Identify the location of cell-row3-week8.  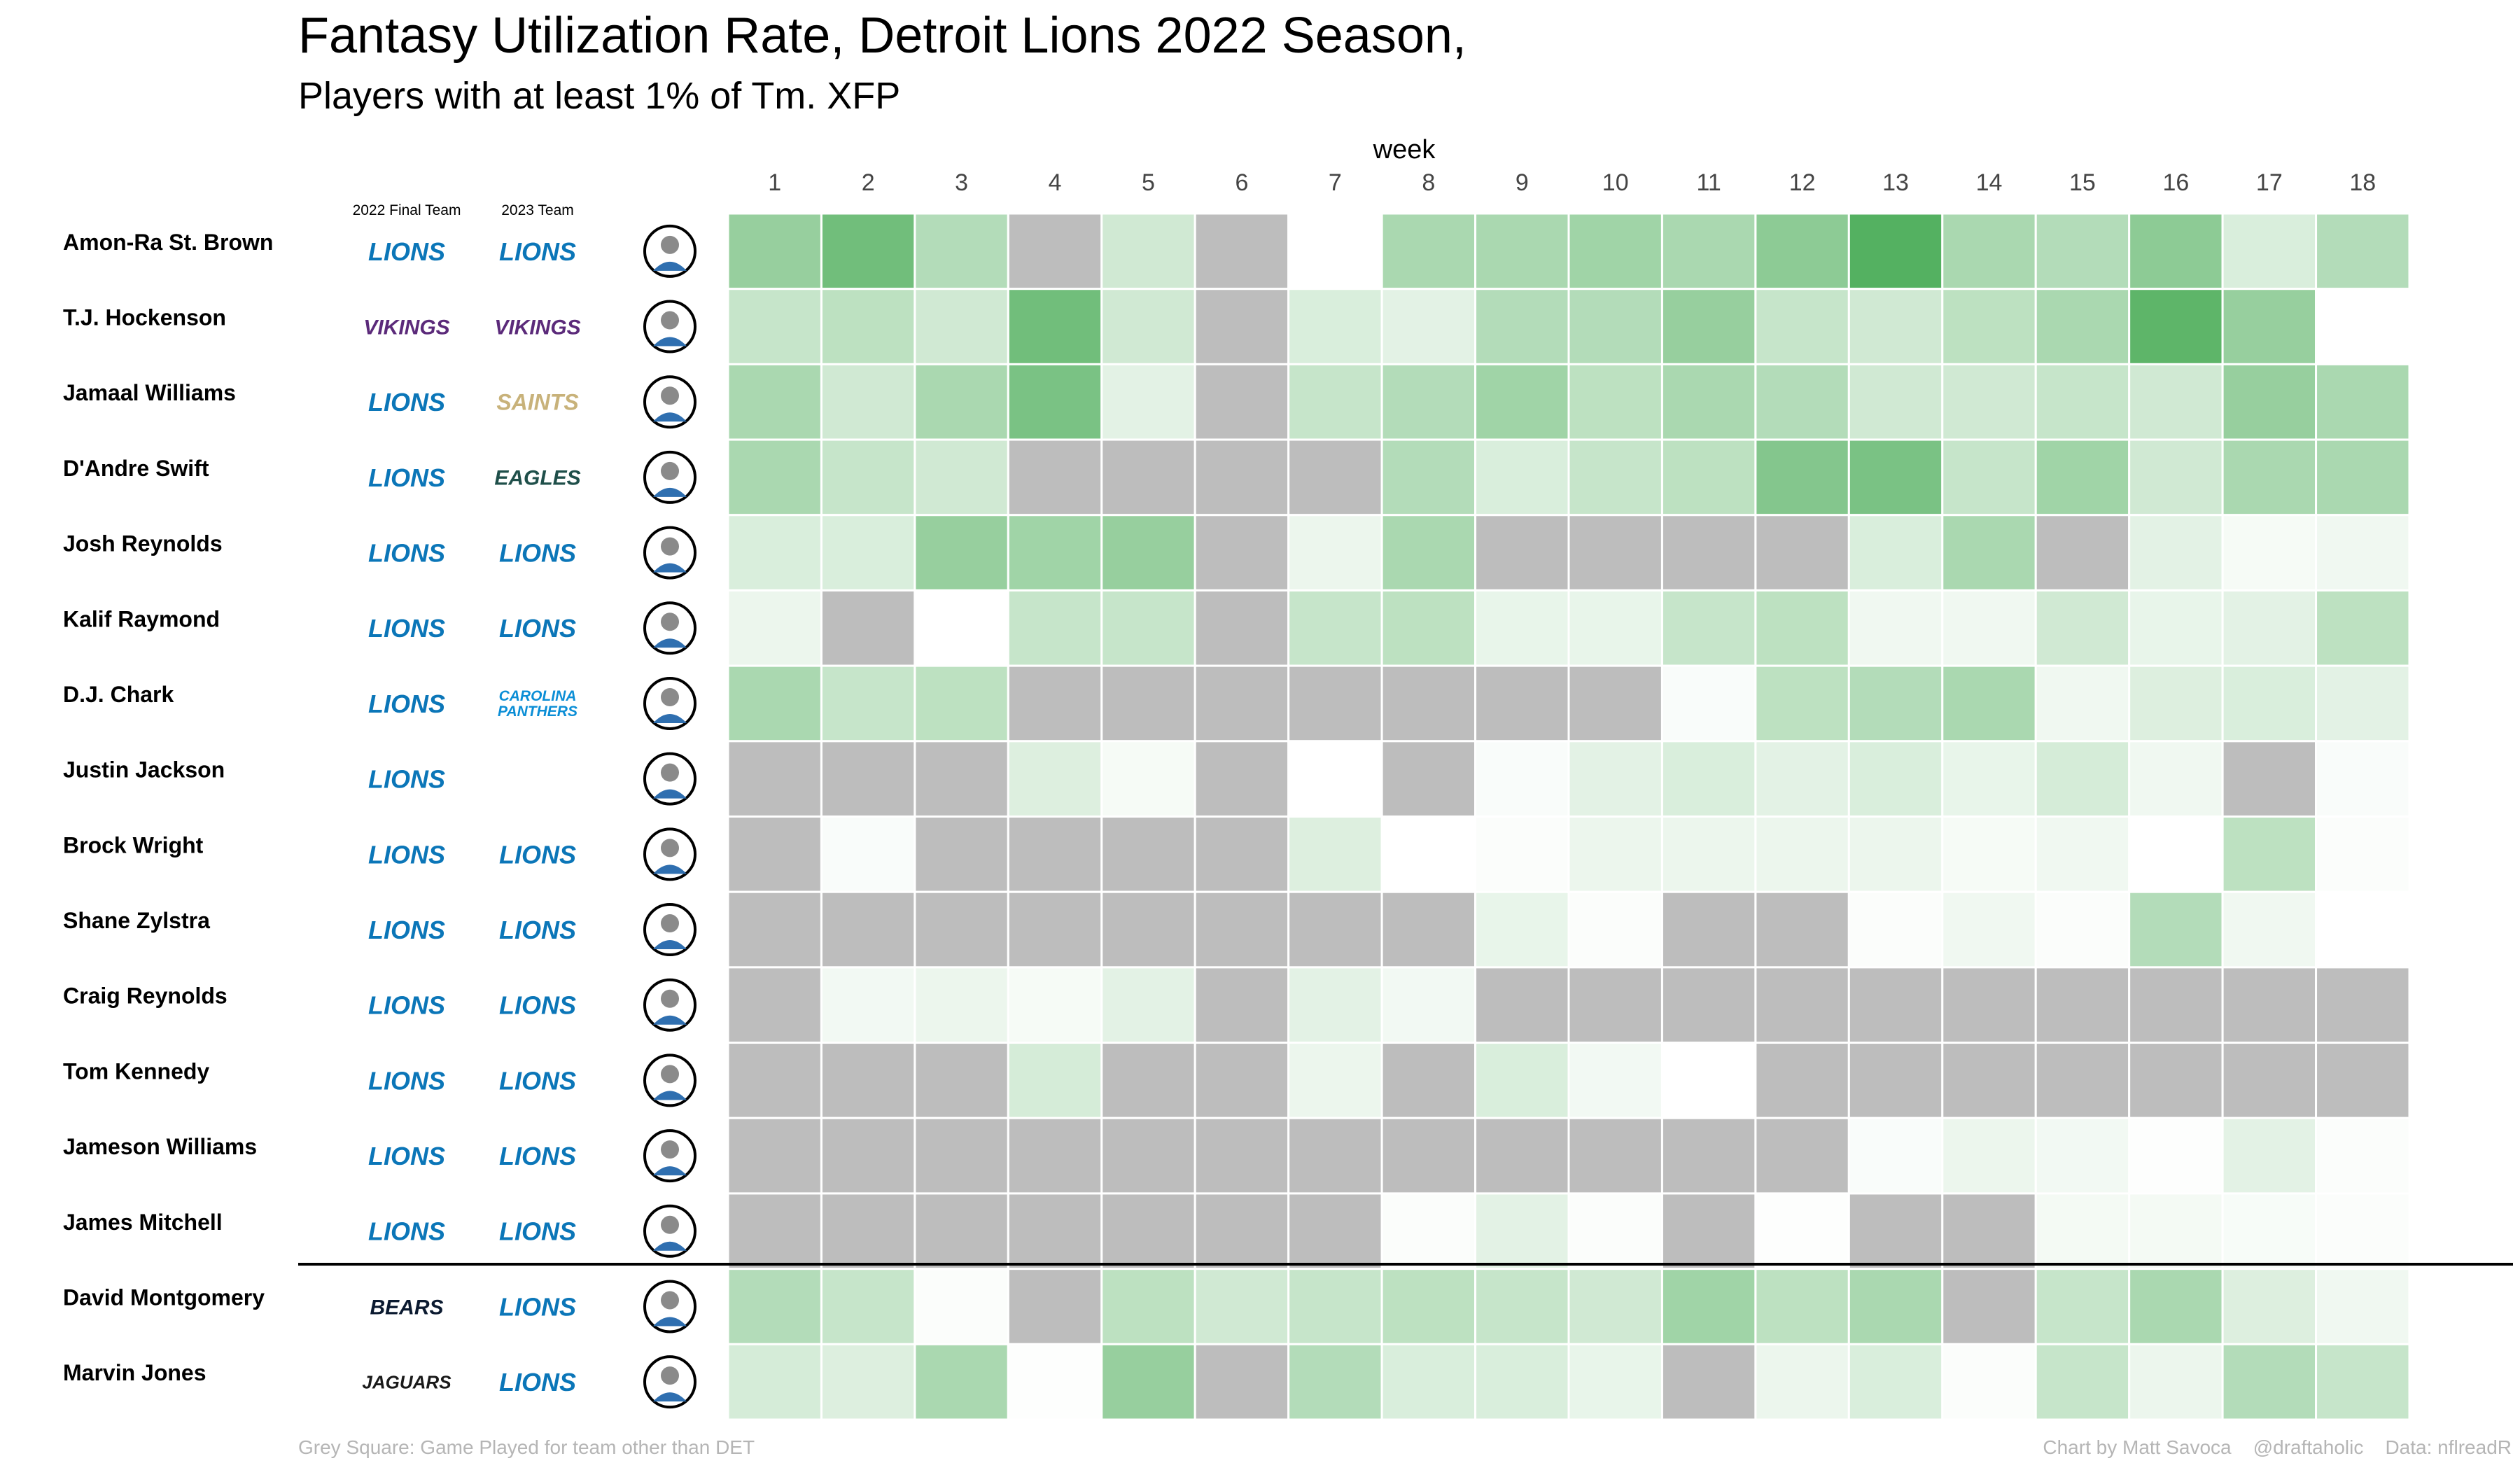
(1428, 402).